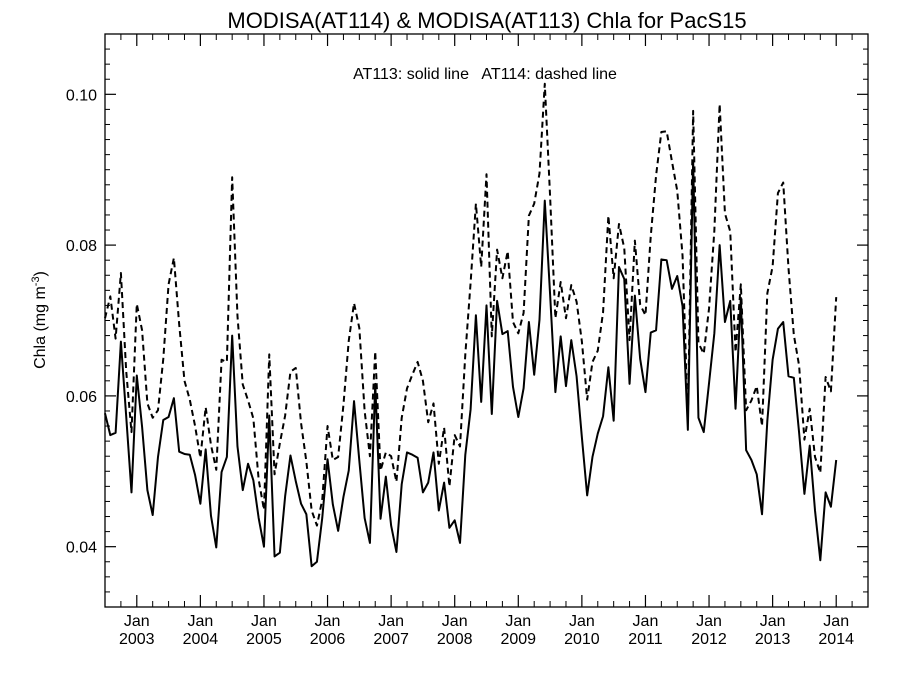 This screenshot has height=675, width=900. Describe the element at coordinates (40, 327) in the screenshot. I see `y-axis-label-main: Chla (mg m` at that location.